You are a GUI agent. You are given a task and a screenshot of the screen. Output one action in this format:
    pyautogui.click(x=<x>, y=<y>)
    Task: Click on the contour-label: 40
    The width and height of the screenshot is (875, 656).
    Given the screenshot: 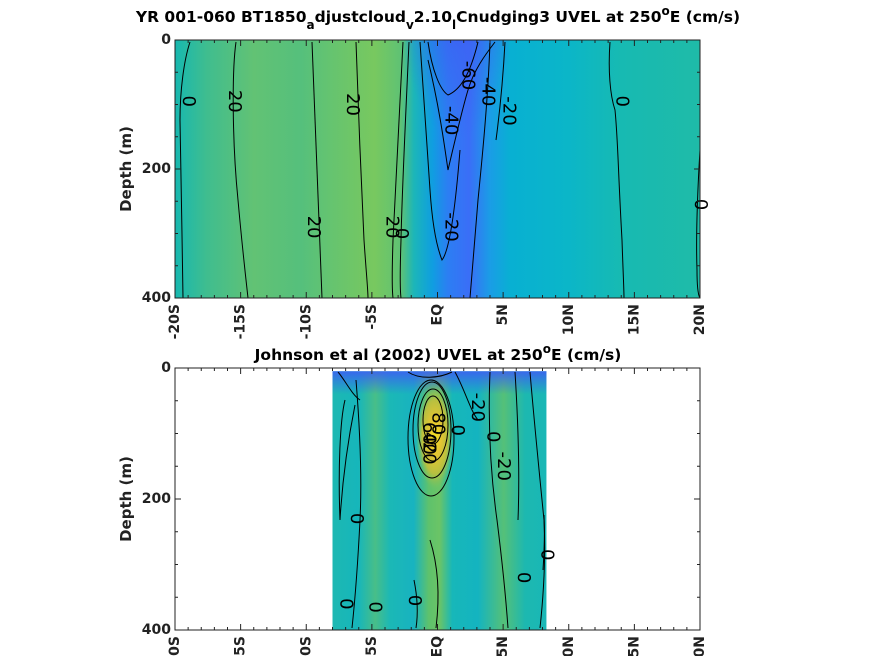 What is the action you would take?
    pyautogui.click(x=428, y=443)
    